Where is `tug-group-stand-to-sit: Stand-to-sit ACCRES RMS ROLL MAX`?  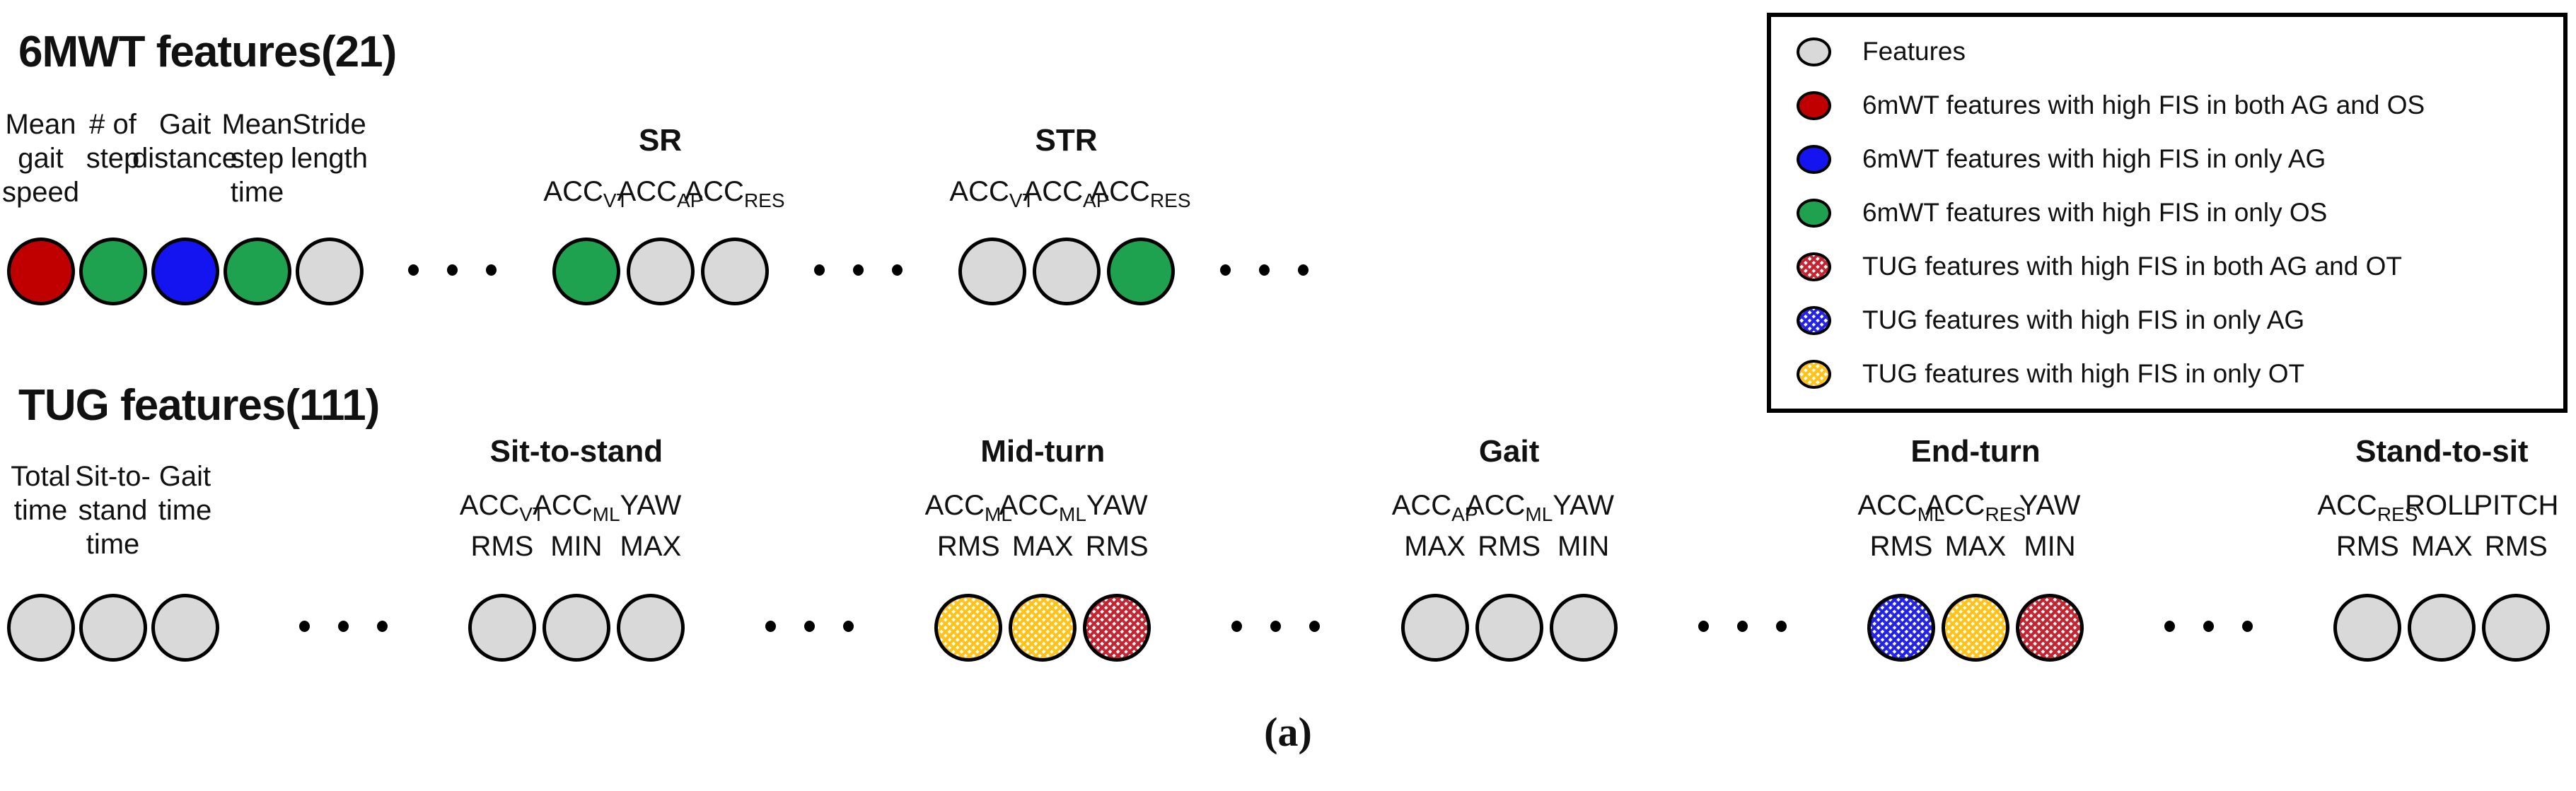 tug-group-stand-to-sit: Stand-to-sit ACCRES RMS ROLL MAX is located at coordinates (2437, 548).